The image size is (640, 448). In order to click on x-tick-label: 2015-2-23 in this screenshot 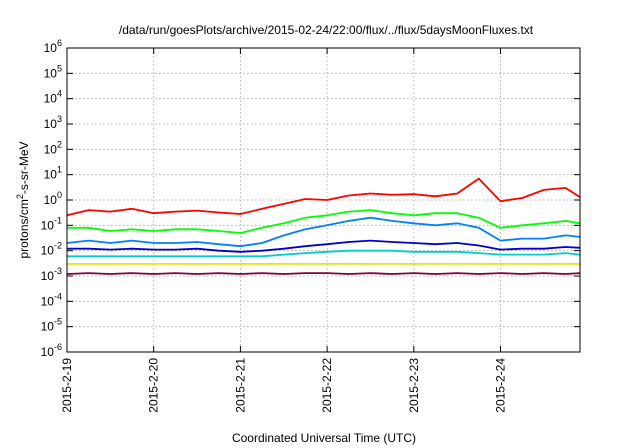, I will do `click(414, 385)`.